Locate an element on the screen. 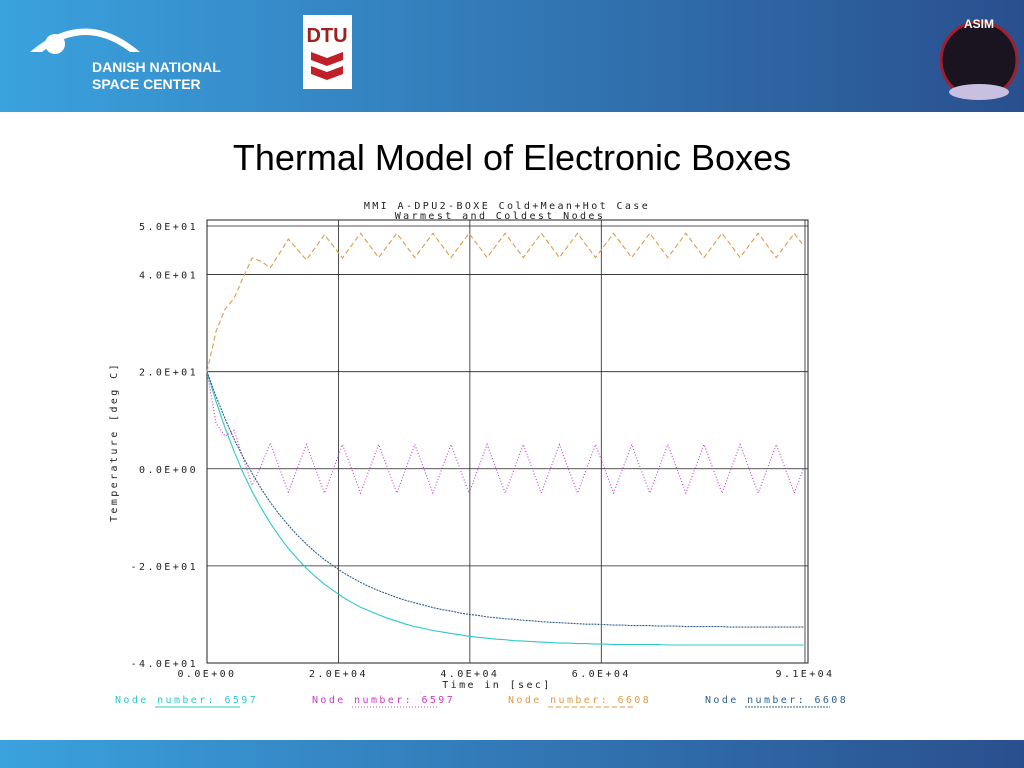 The height and width of the screenshot is (768, 1024). x-tick-label: 0.0E+00 is located at coordinates (207, 674).